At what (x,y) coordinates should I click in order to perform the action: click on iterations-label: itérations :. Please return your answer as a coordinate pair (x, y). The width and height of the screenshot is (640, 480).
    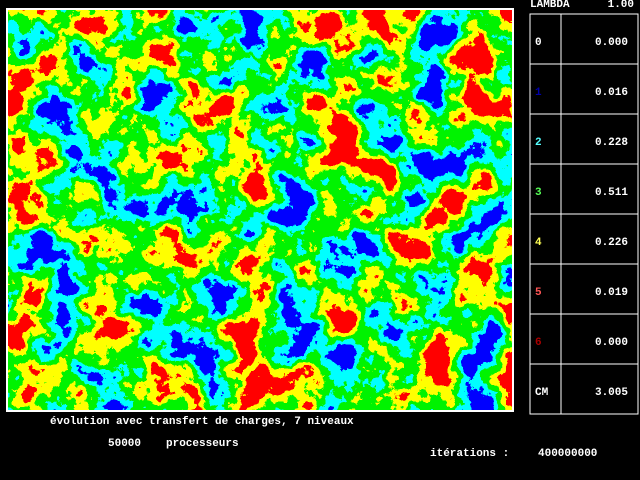
    Looking at the image, I should click on (469, 454).